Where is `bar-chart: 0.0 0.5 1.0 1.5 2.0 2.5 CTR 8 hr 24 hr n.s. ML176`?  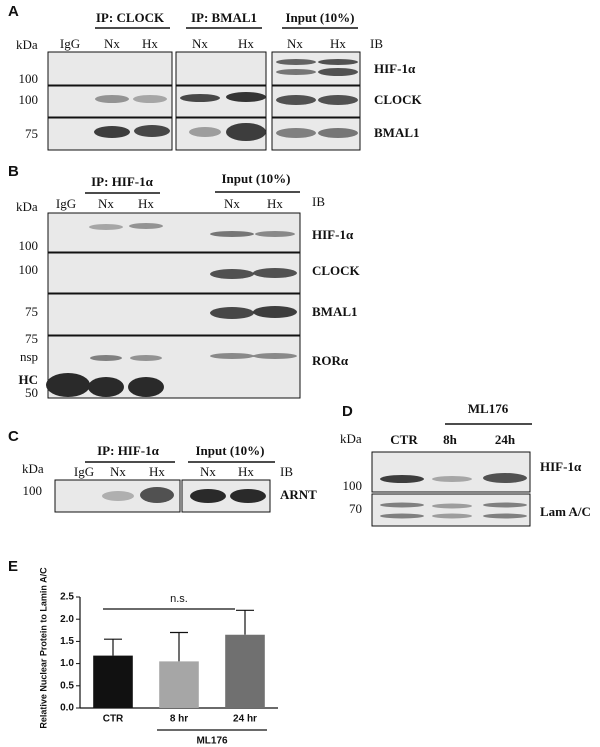 bar-chart: 0.0 0.5 1.0 1.5 2.0 2.5 CTR 8 hr 24 hr n.s. ML176 is located at coordinates (169, 669).